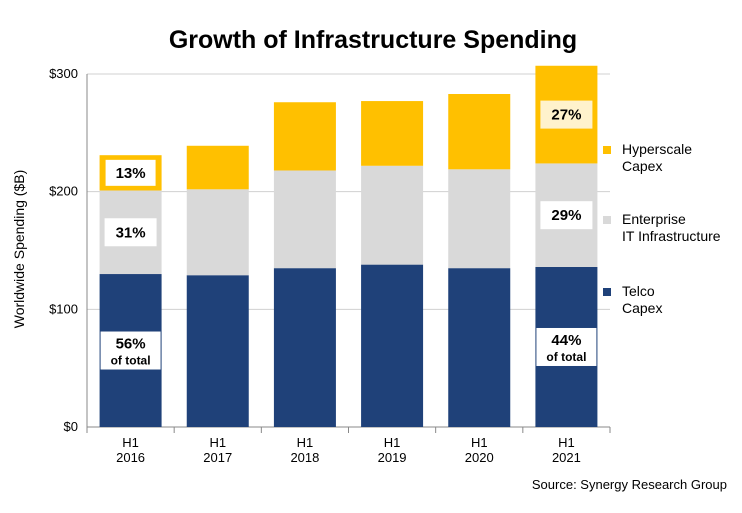  What do you see at coordinates (657, 157) in the screenshot?
I see `legend-label: Hyperscale Capex` at bounding box center [657, 157].